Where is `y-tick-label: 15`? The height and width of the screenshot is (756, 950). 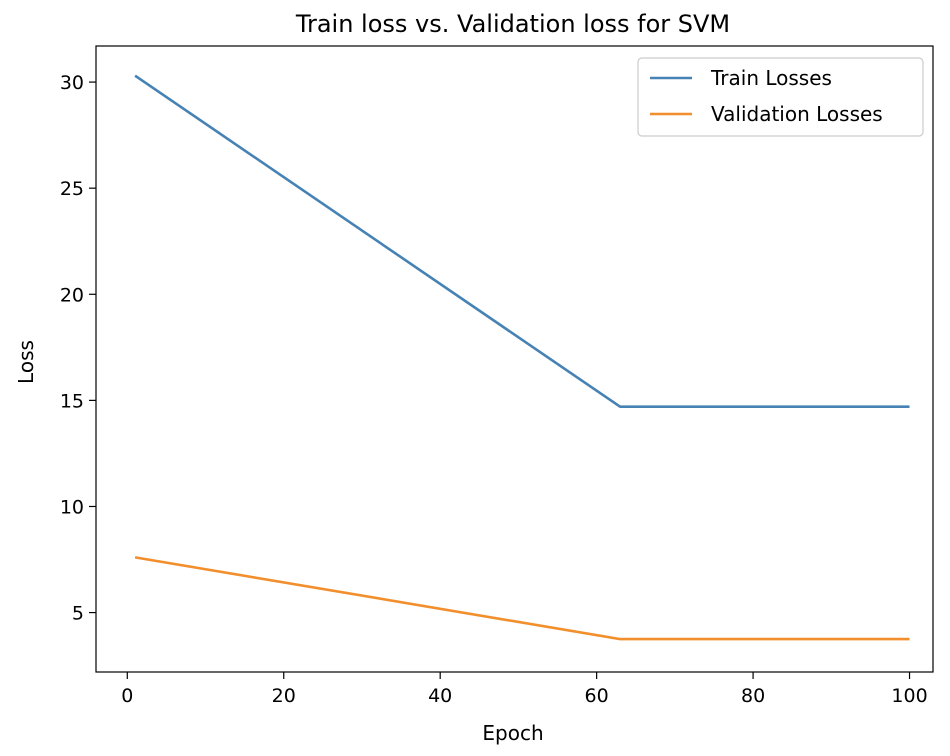
y-tick-label: 15 is located at coordinates (72, 401).